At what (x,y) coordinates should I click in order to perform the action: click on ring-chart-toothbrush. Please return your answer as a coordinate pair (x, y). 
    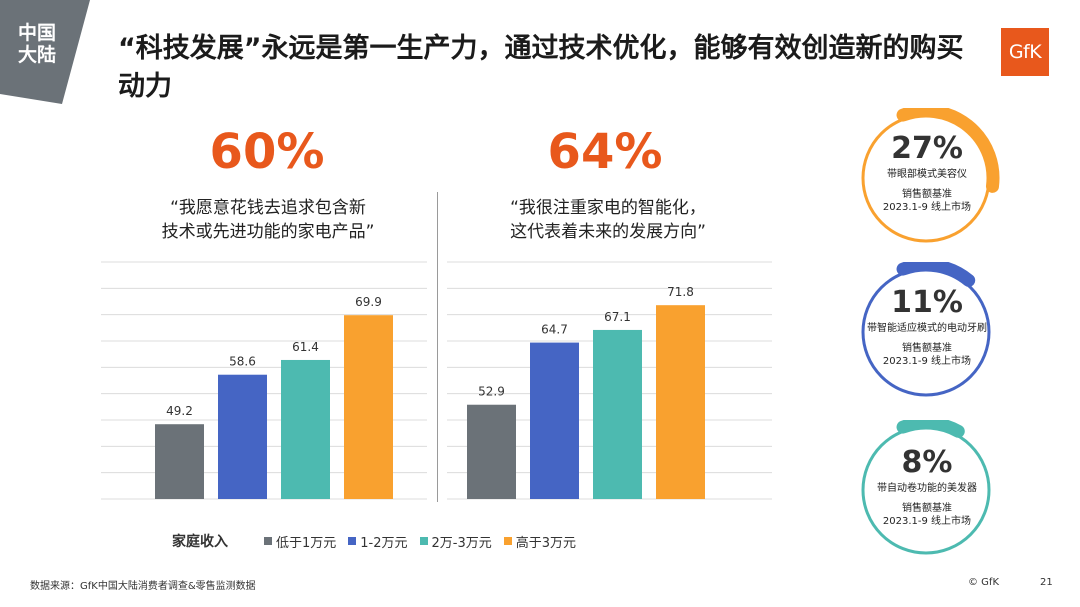
    Looking at the image, I should click on (926, 329).